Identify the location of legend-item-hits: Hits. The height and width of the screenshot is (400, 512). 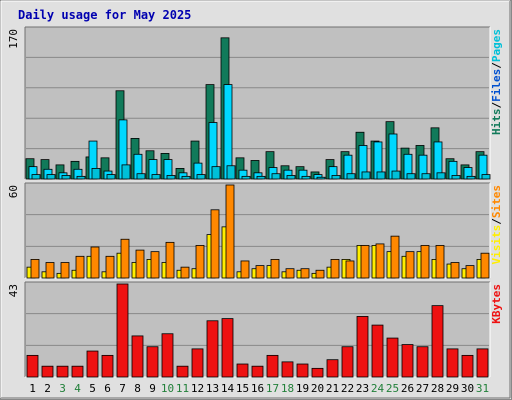
(496, 122).